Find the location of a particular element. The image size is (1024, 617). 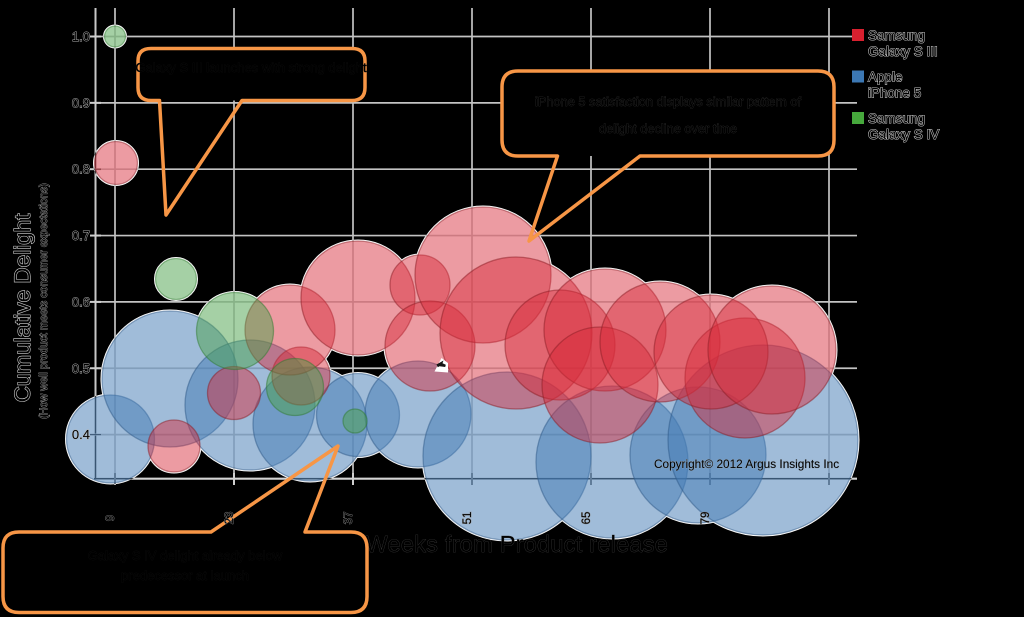

svg-text: Apple is located at coordinates (885, 77).